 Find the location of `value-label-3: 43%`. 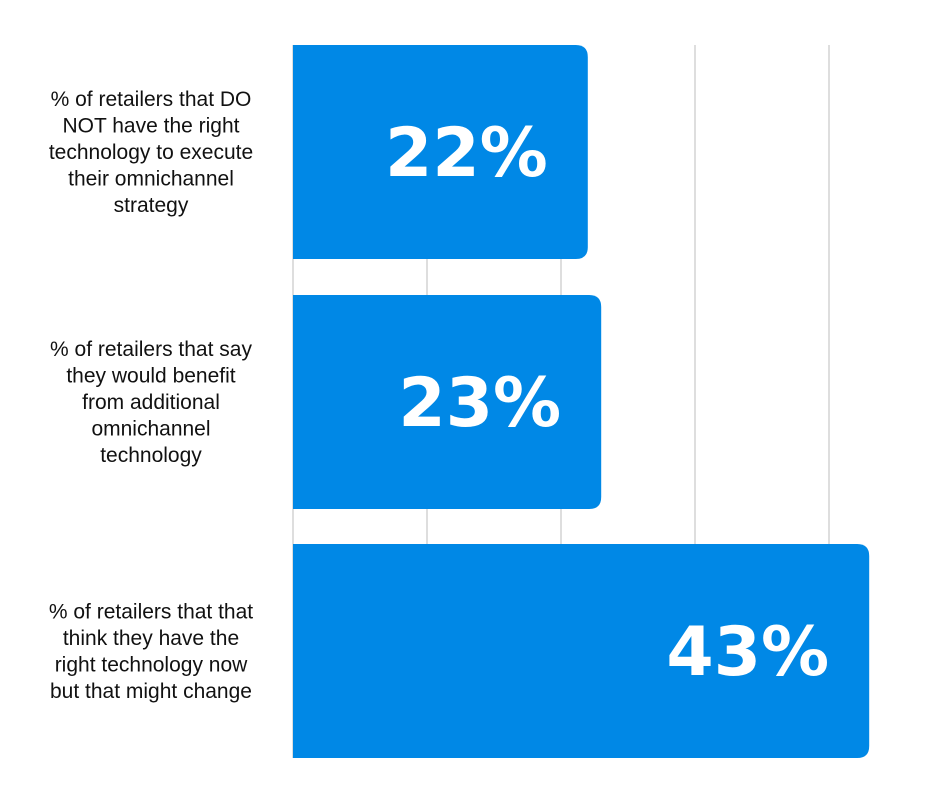

value-label-3: 43% is located at coordinates (747, 652).